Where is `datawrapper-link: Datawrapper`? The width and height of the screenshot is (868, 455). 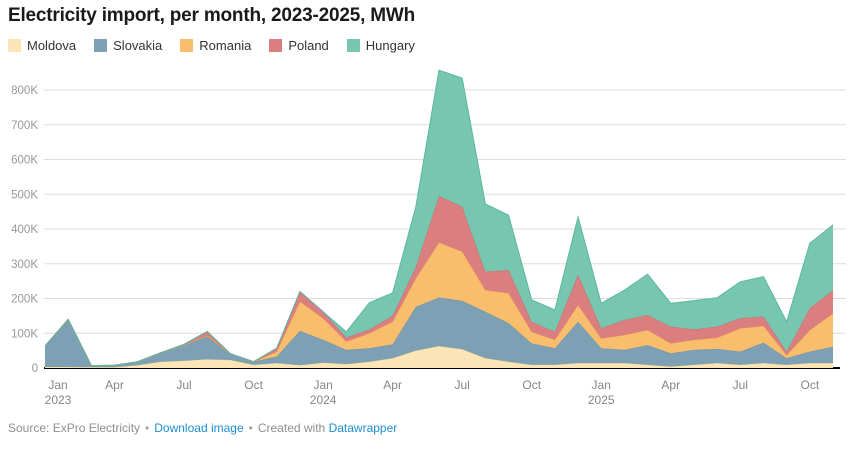
datawrapper-link: Datawrapper is located at coordinates (363, 428).